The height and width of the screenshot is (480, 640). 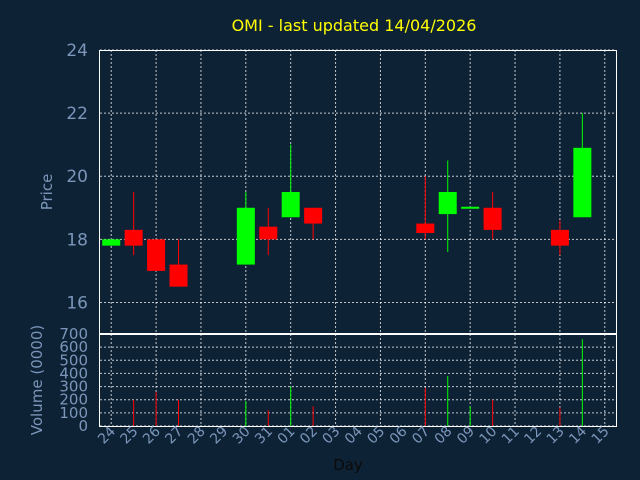 I want to click on price-y-ticks: 16 18 20 22 24, so click(x=77, y=177).